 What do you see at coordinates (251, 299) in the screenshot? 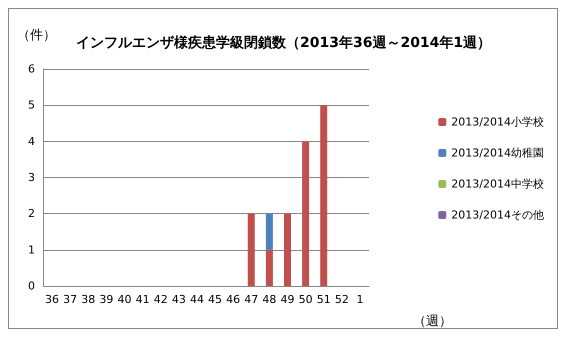
I see `x-tick-label: 47` at bounding box center [251, 299].